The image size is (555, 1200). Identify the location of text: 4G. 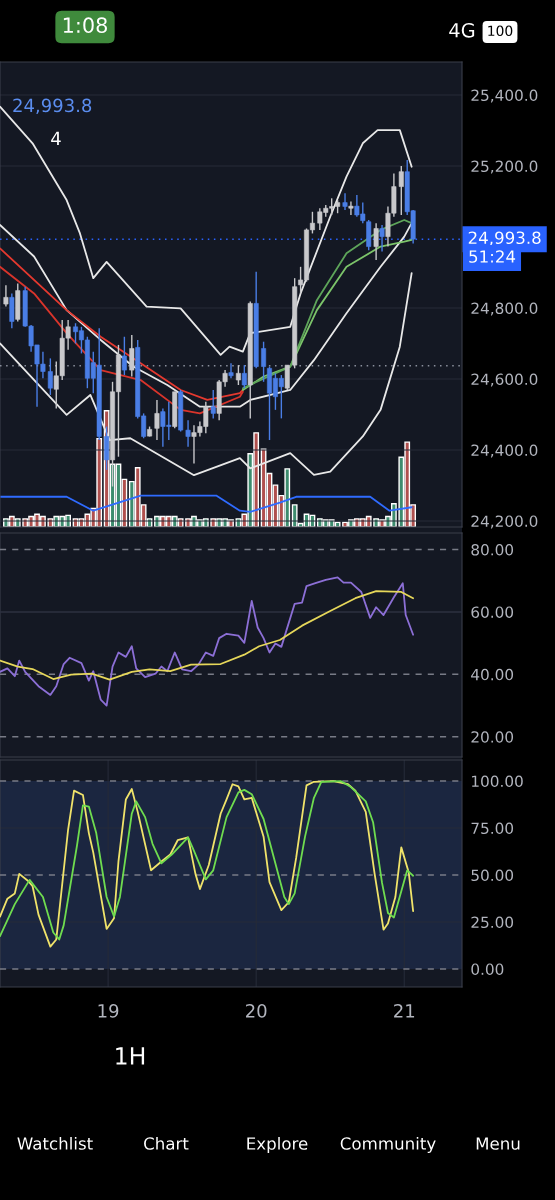
(462, 30).